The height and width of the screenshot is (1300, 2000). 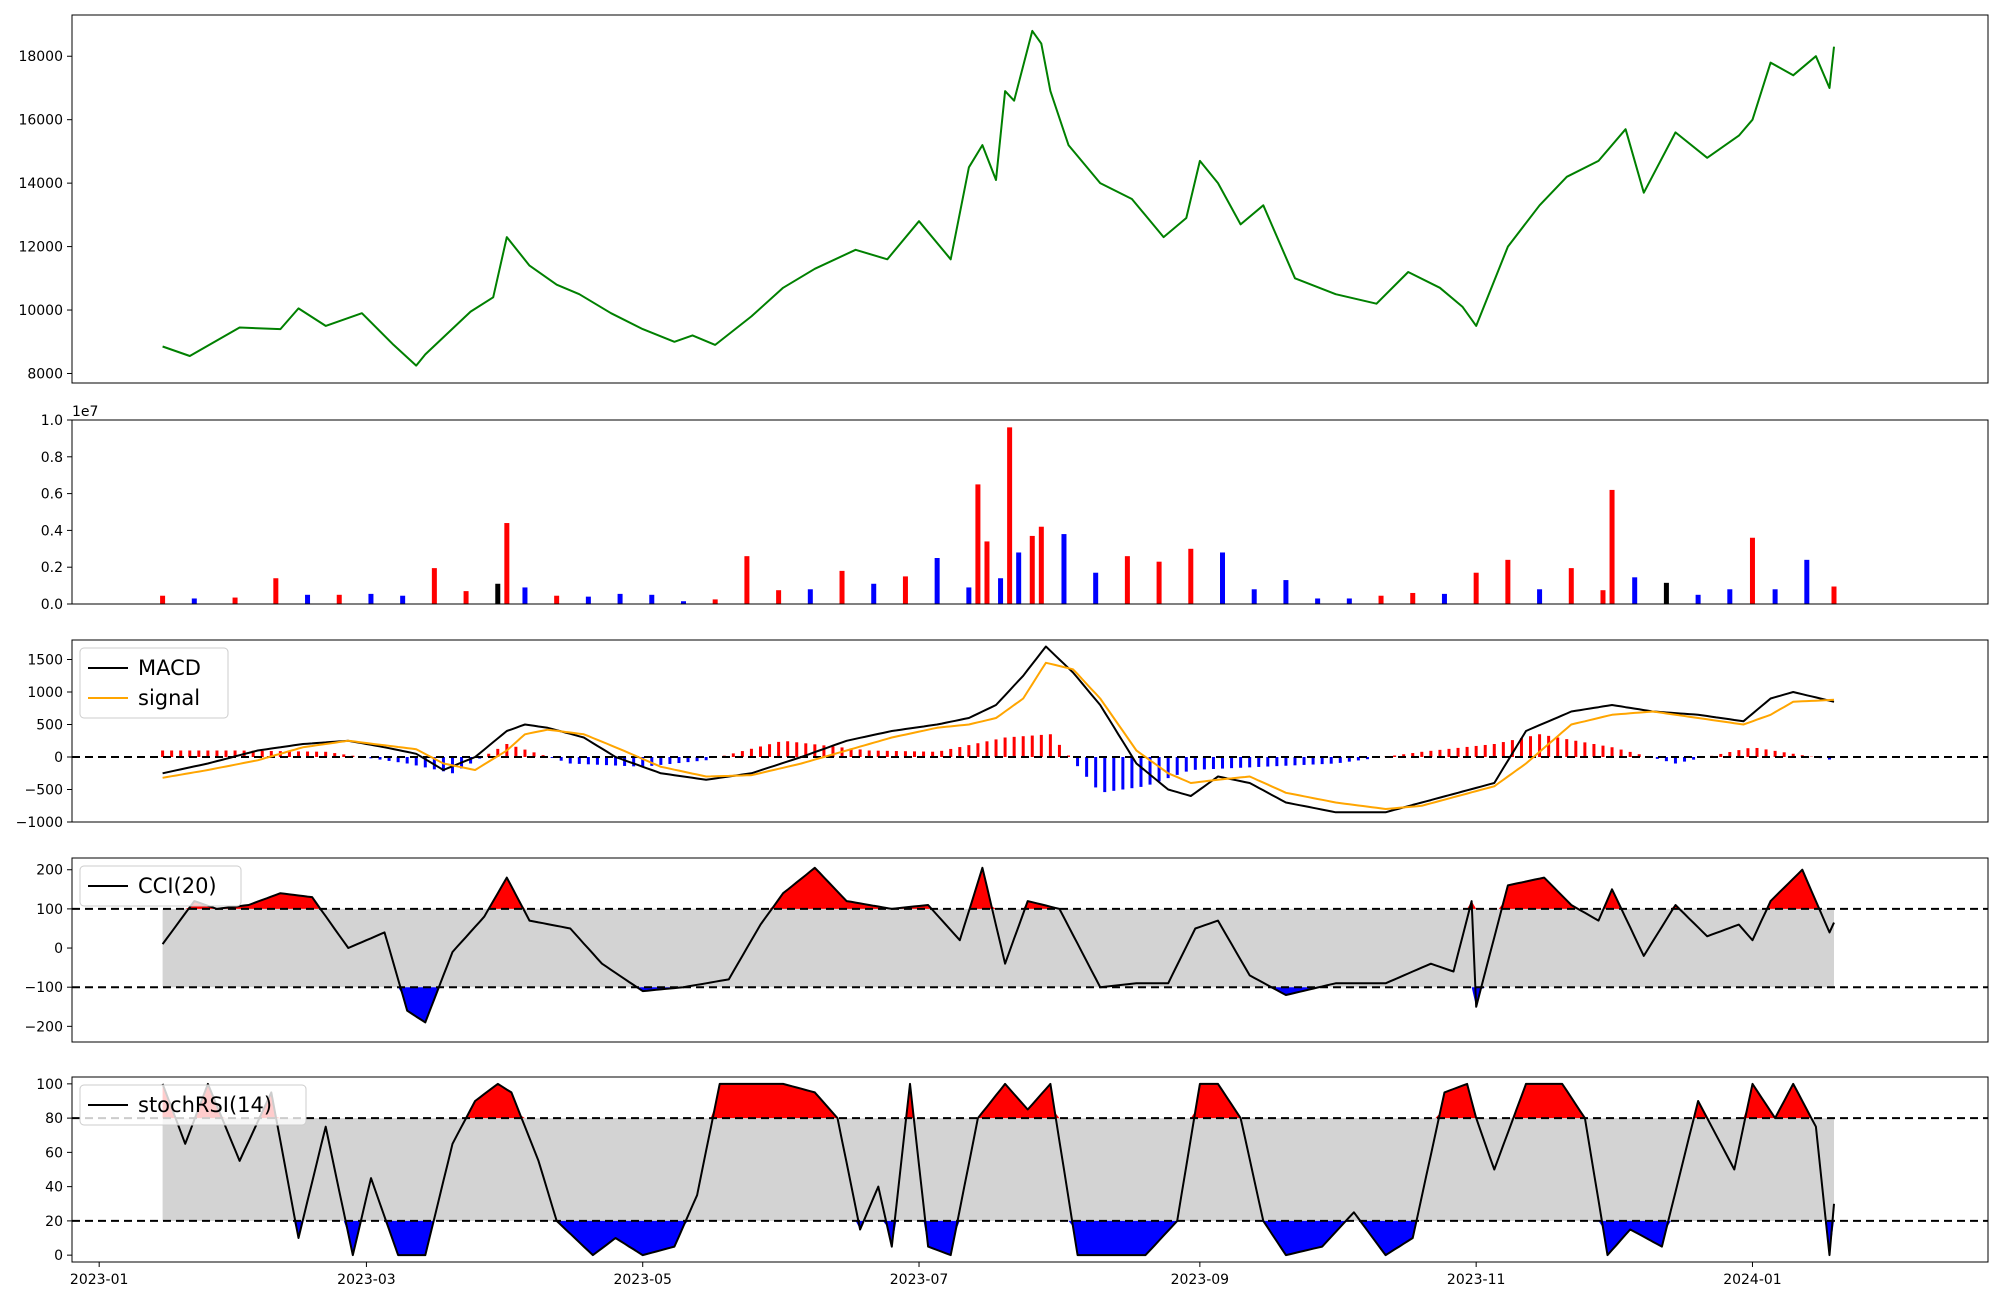 What do you see at coordinates (366, 1280) in the screenshot?
I see `x-tick-label-1: 2023-03` at bounding box center [366, 1280].